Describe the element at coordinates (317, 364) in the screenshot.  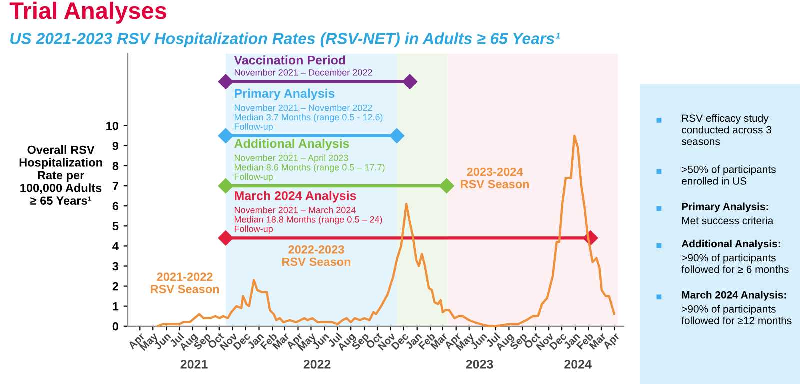
I see `x2-tick-label: 2022` at that location.